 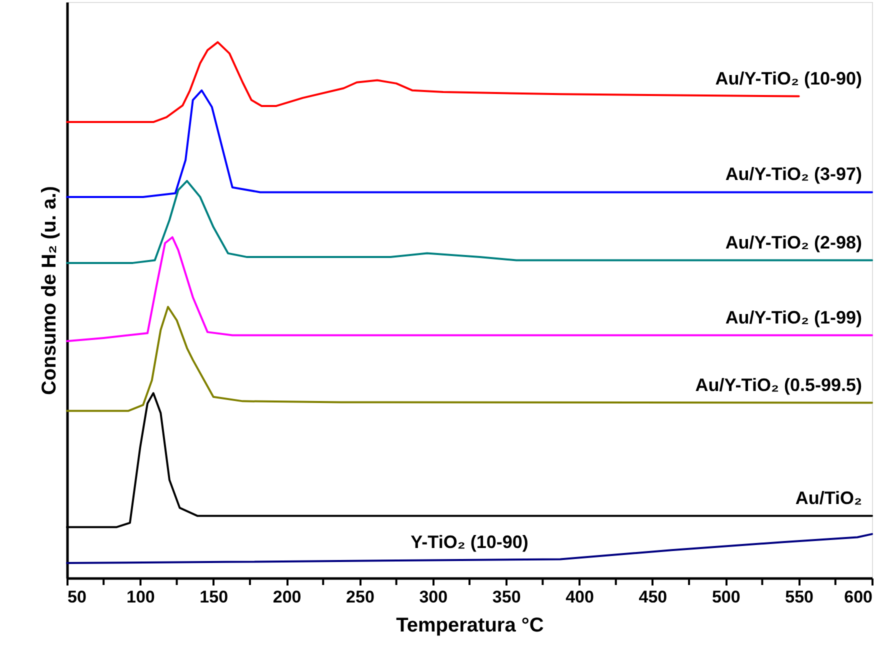 I want to click on x-tick-label: 250, so click(x=360, y=597).